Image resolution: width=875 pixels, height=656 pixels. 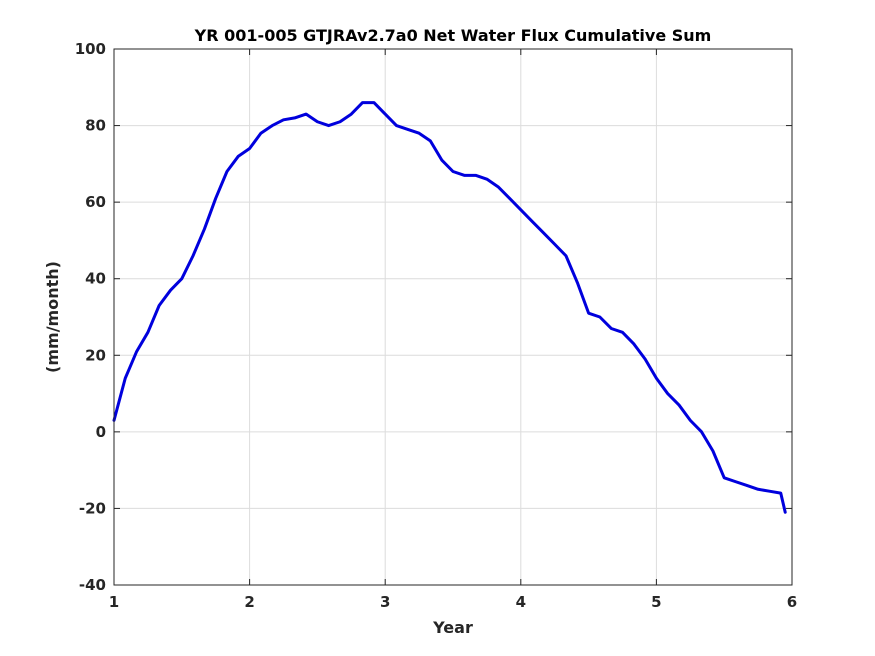 What do you see at coordinates (95, 355) in the screenshot?
I see `y-tick-label: 20` at bounding box center [95, 355].